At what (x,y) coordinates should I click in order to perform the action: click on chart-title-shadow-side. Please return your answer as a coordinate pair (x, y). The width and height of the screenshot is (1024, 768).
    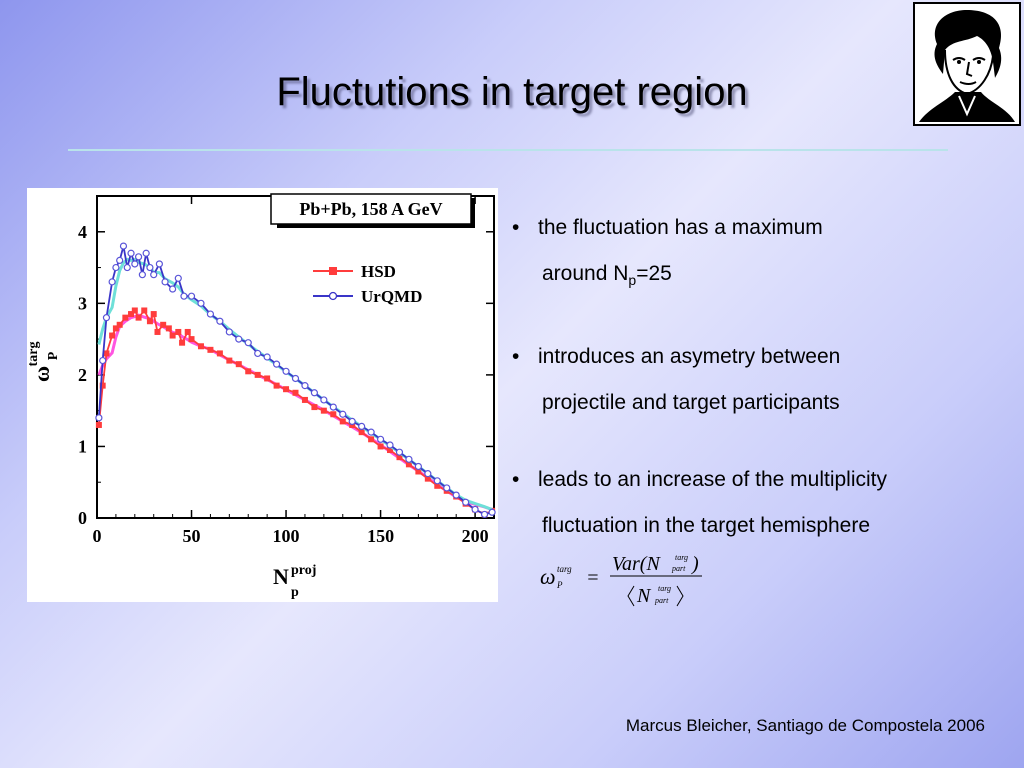
    Looking at the image, I should click on (473, 213).